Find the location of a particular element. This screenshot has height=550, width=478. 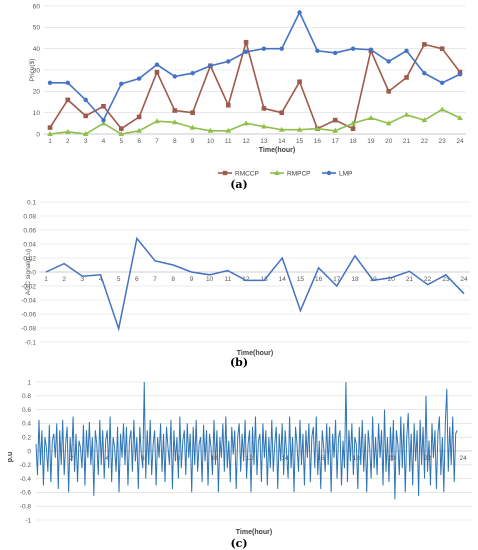

x-tick-label: 21 is located at coordinates (410, 279).